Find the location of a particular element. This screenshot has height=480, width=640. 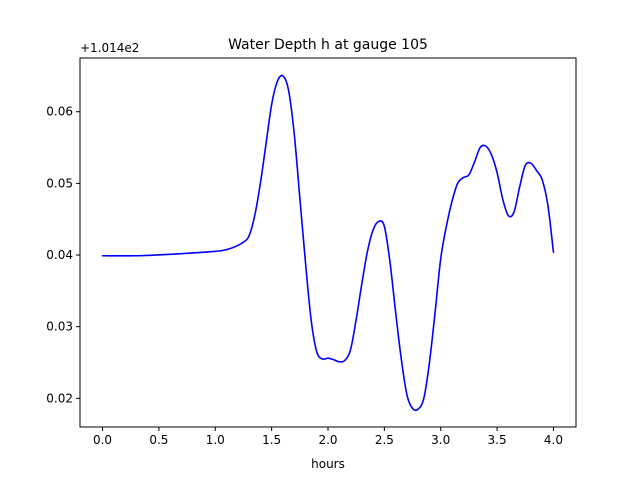

x-tick-label: 0.0 is located at coordinates (102, 440).